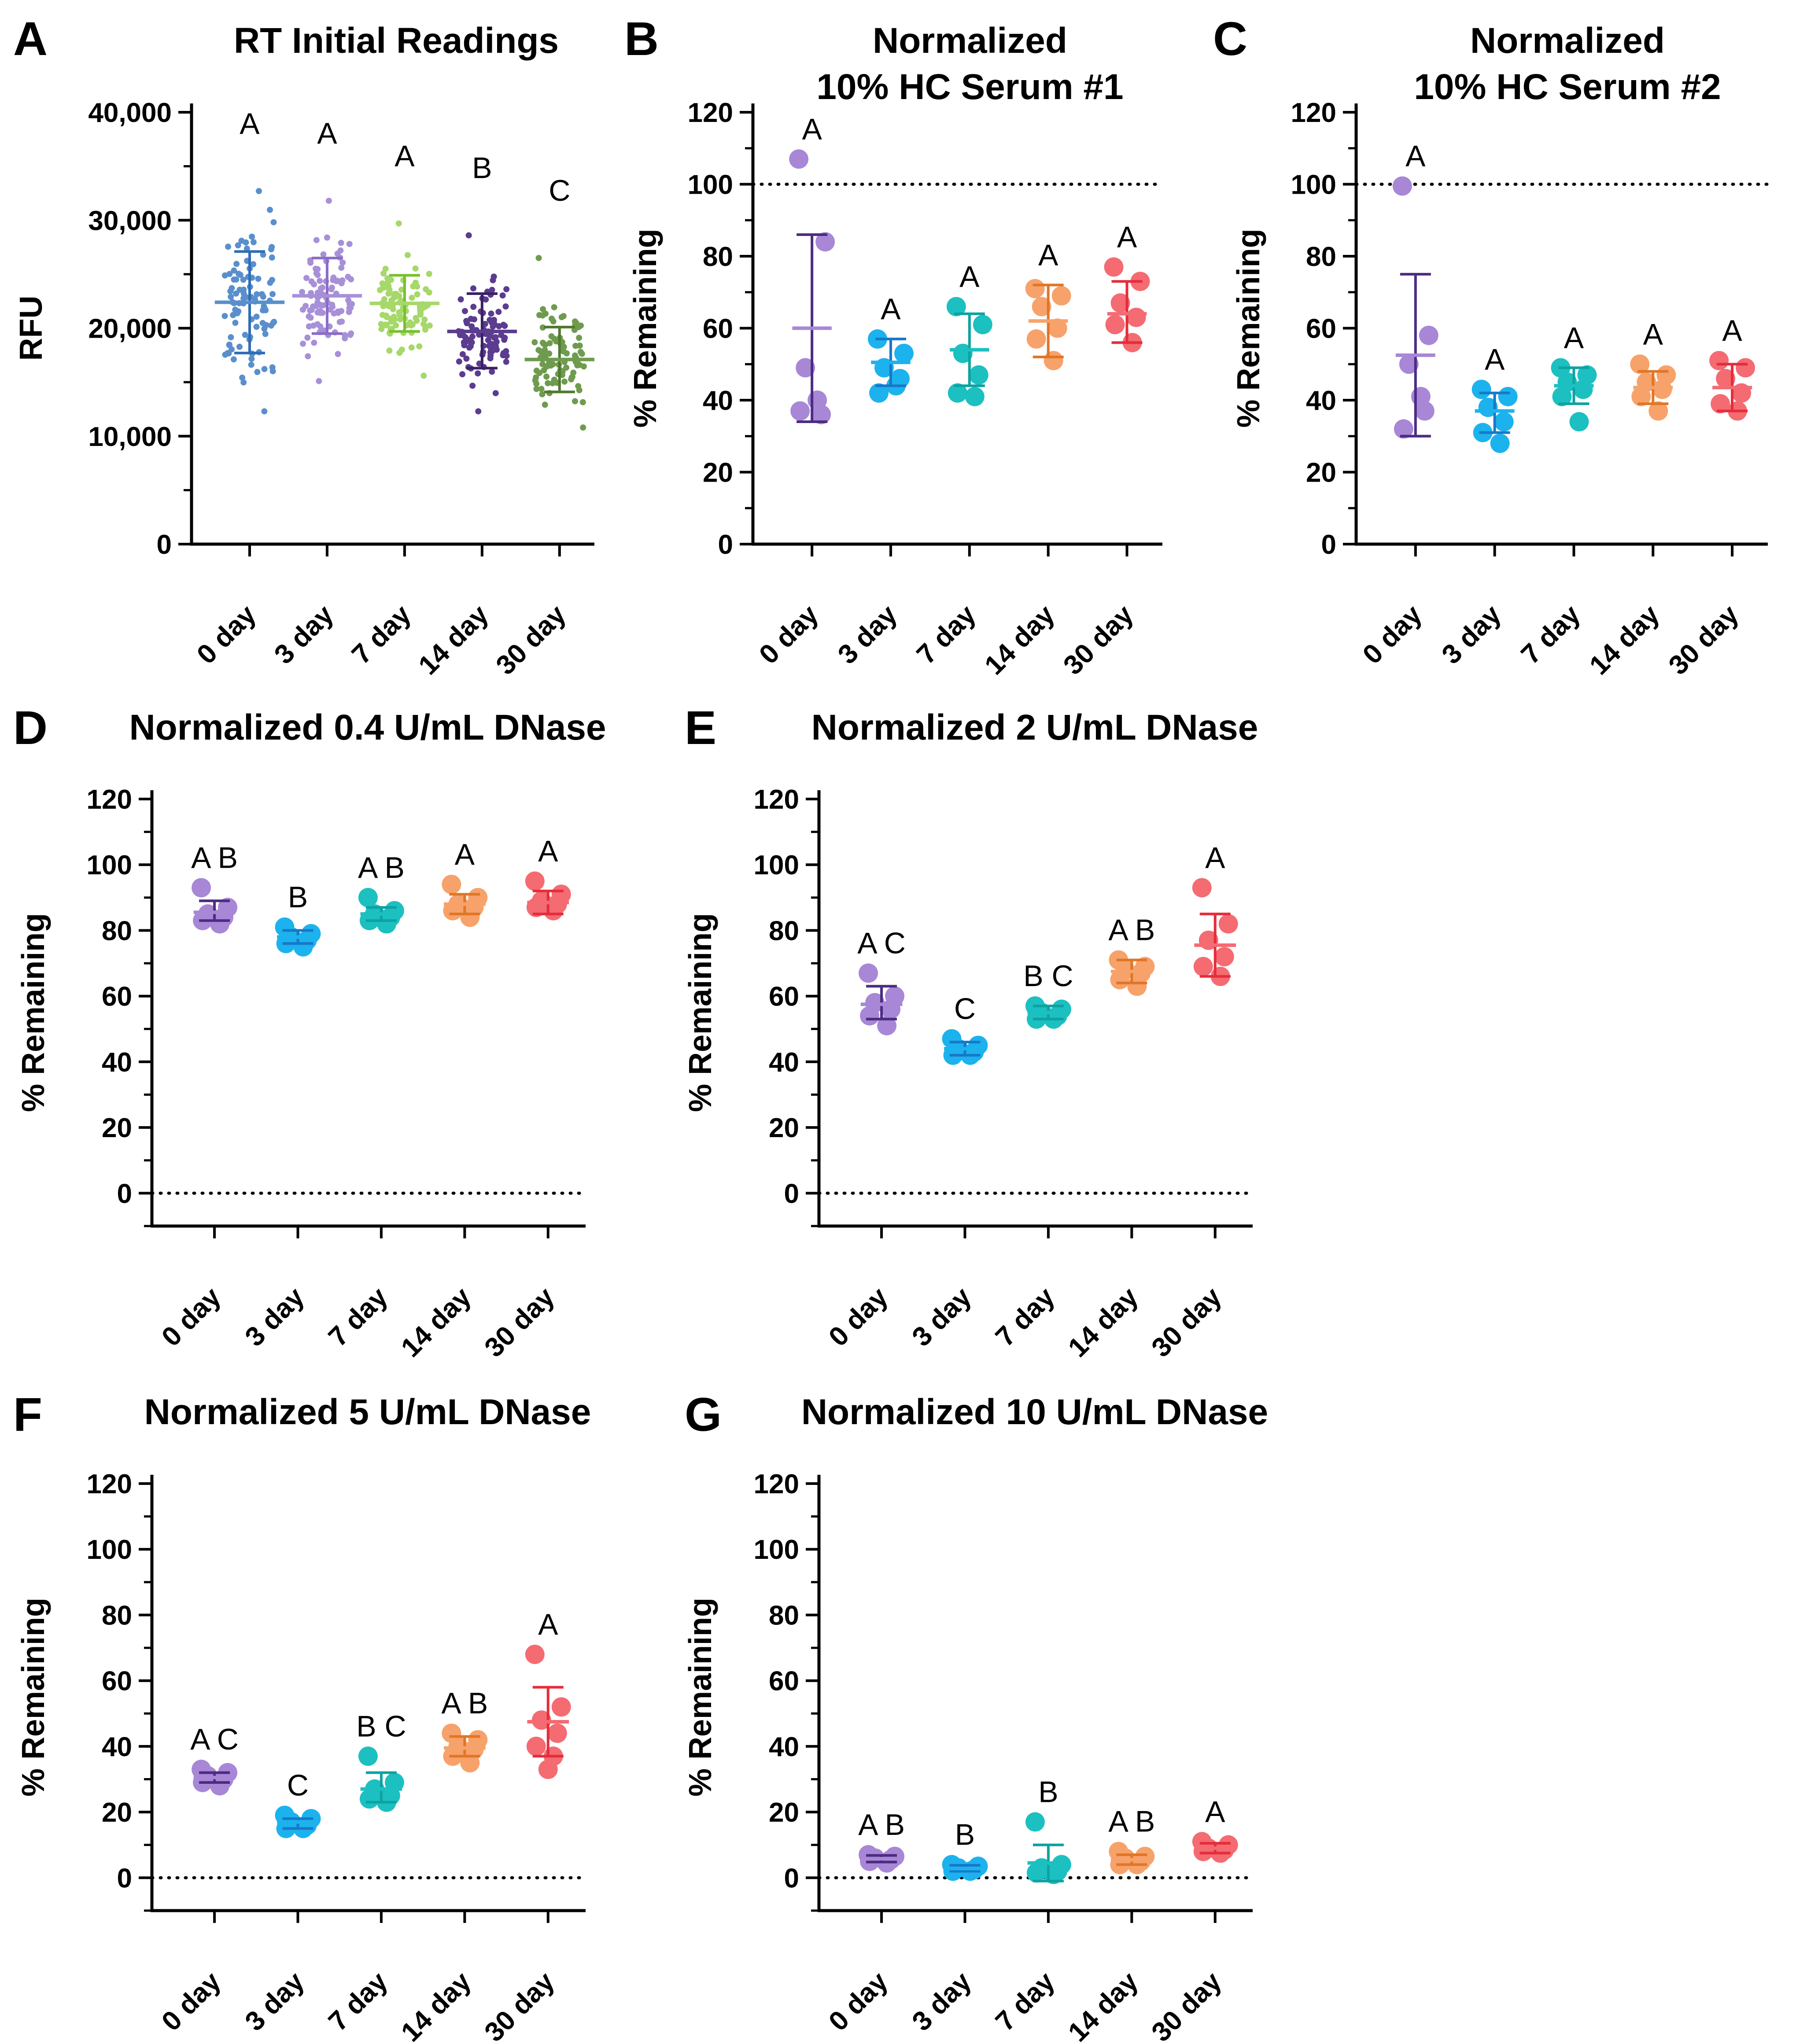 This screenshot has width=1807, height=2044. I want to click on y-tick-label: 20, so click(117, 1128).